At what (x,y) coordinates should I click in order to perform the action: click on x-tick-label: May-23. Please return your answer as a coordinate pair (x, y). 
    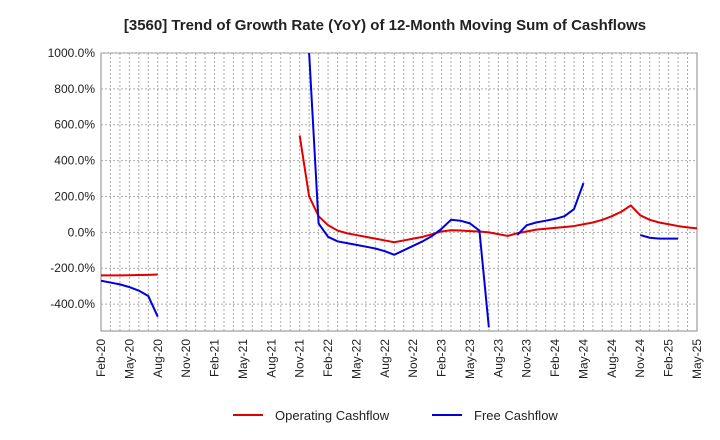
    Looking at the image, I should click on (470, 359).